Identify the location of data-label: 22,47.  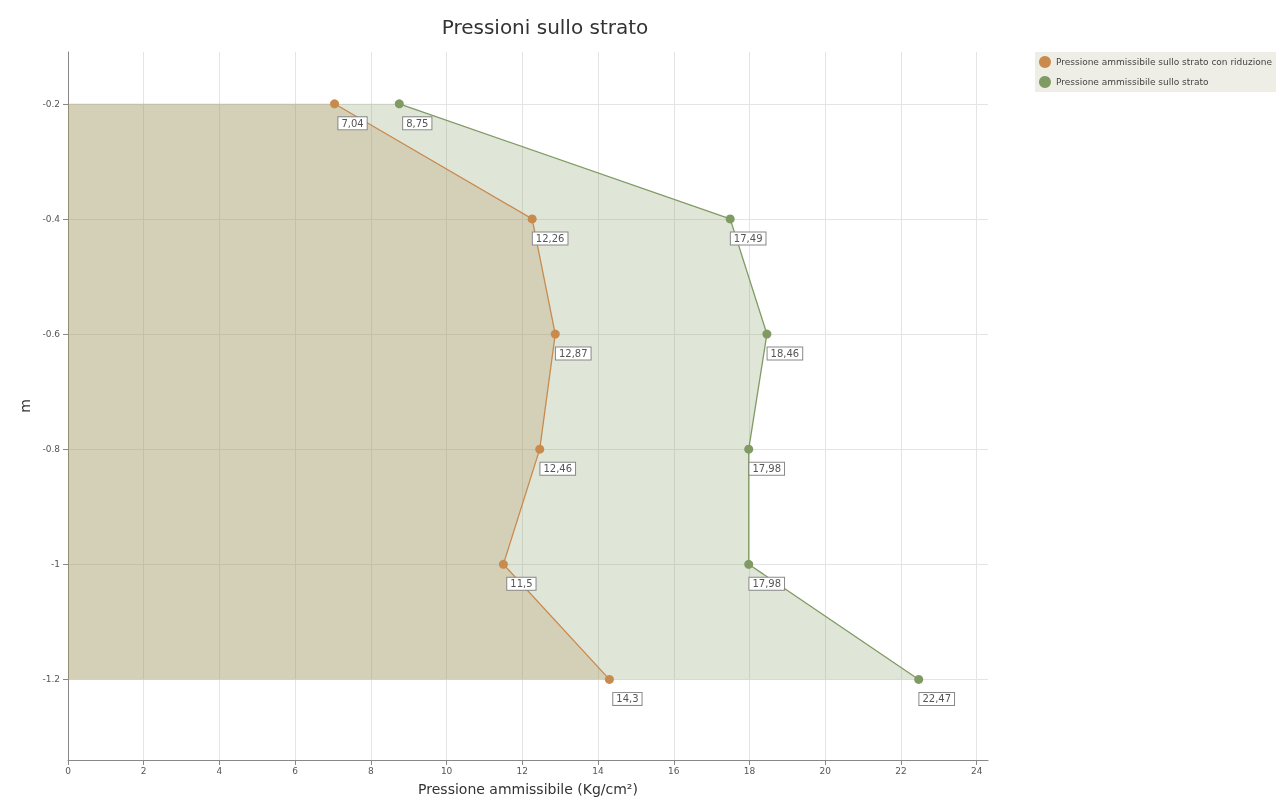
(937, 699).